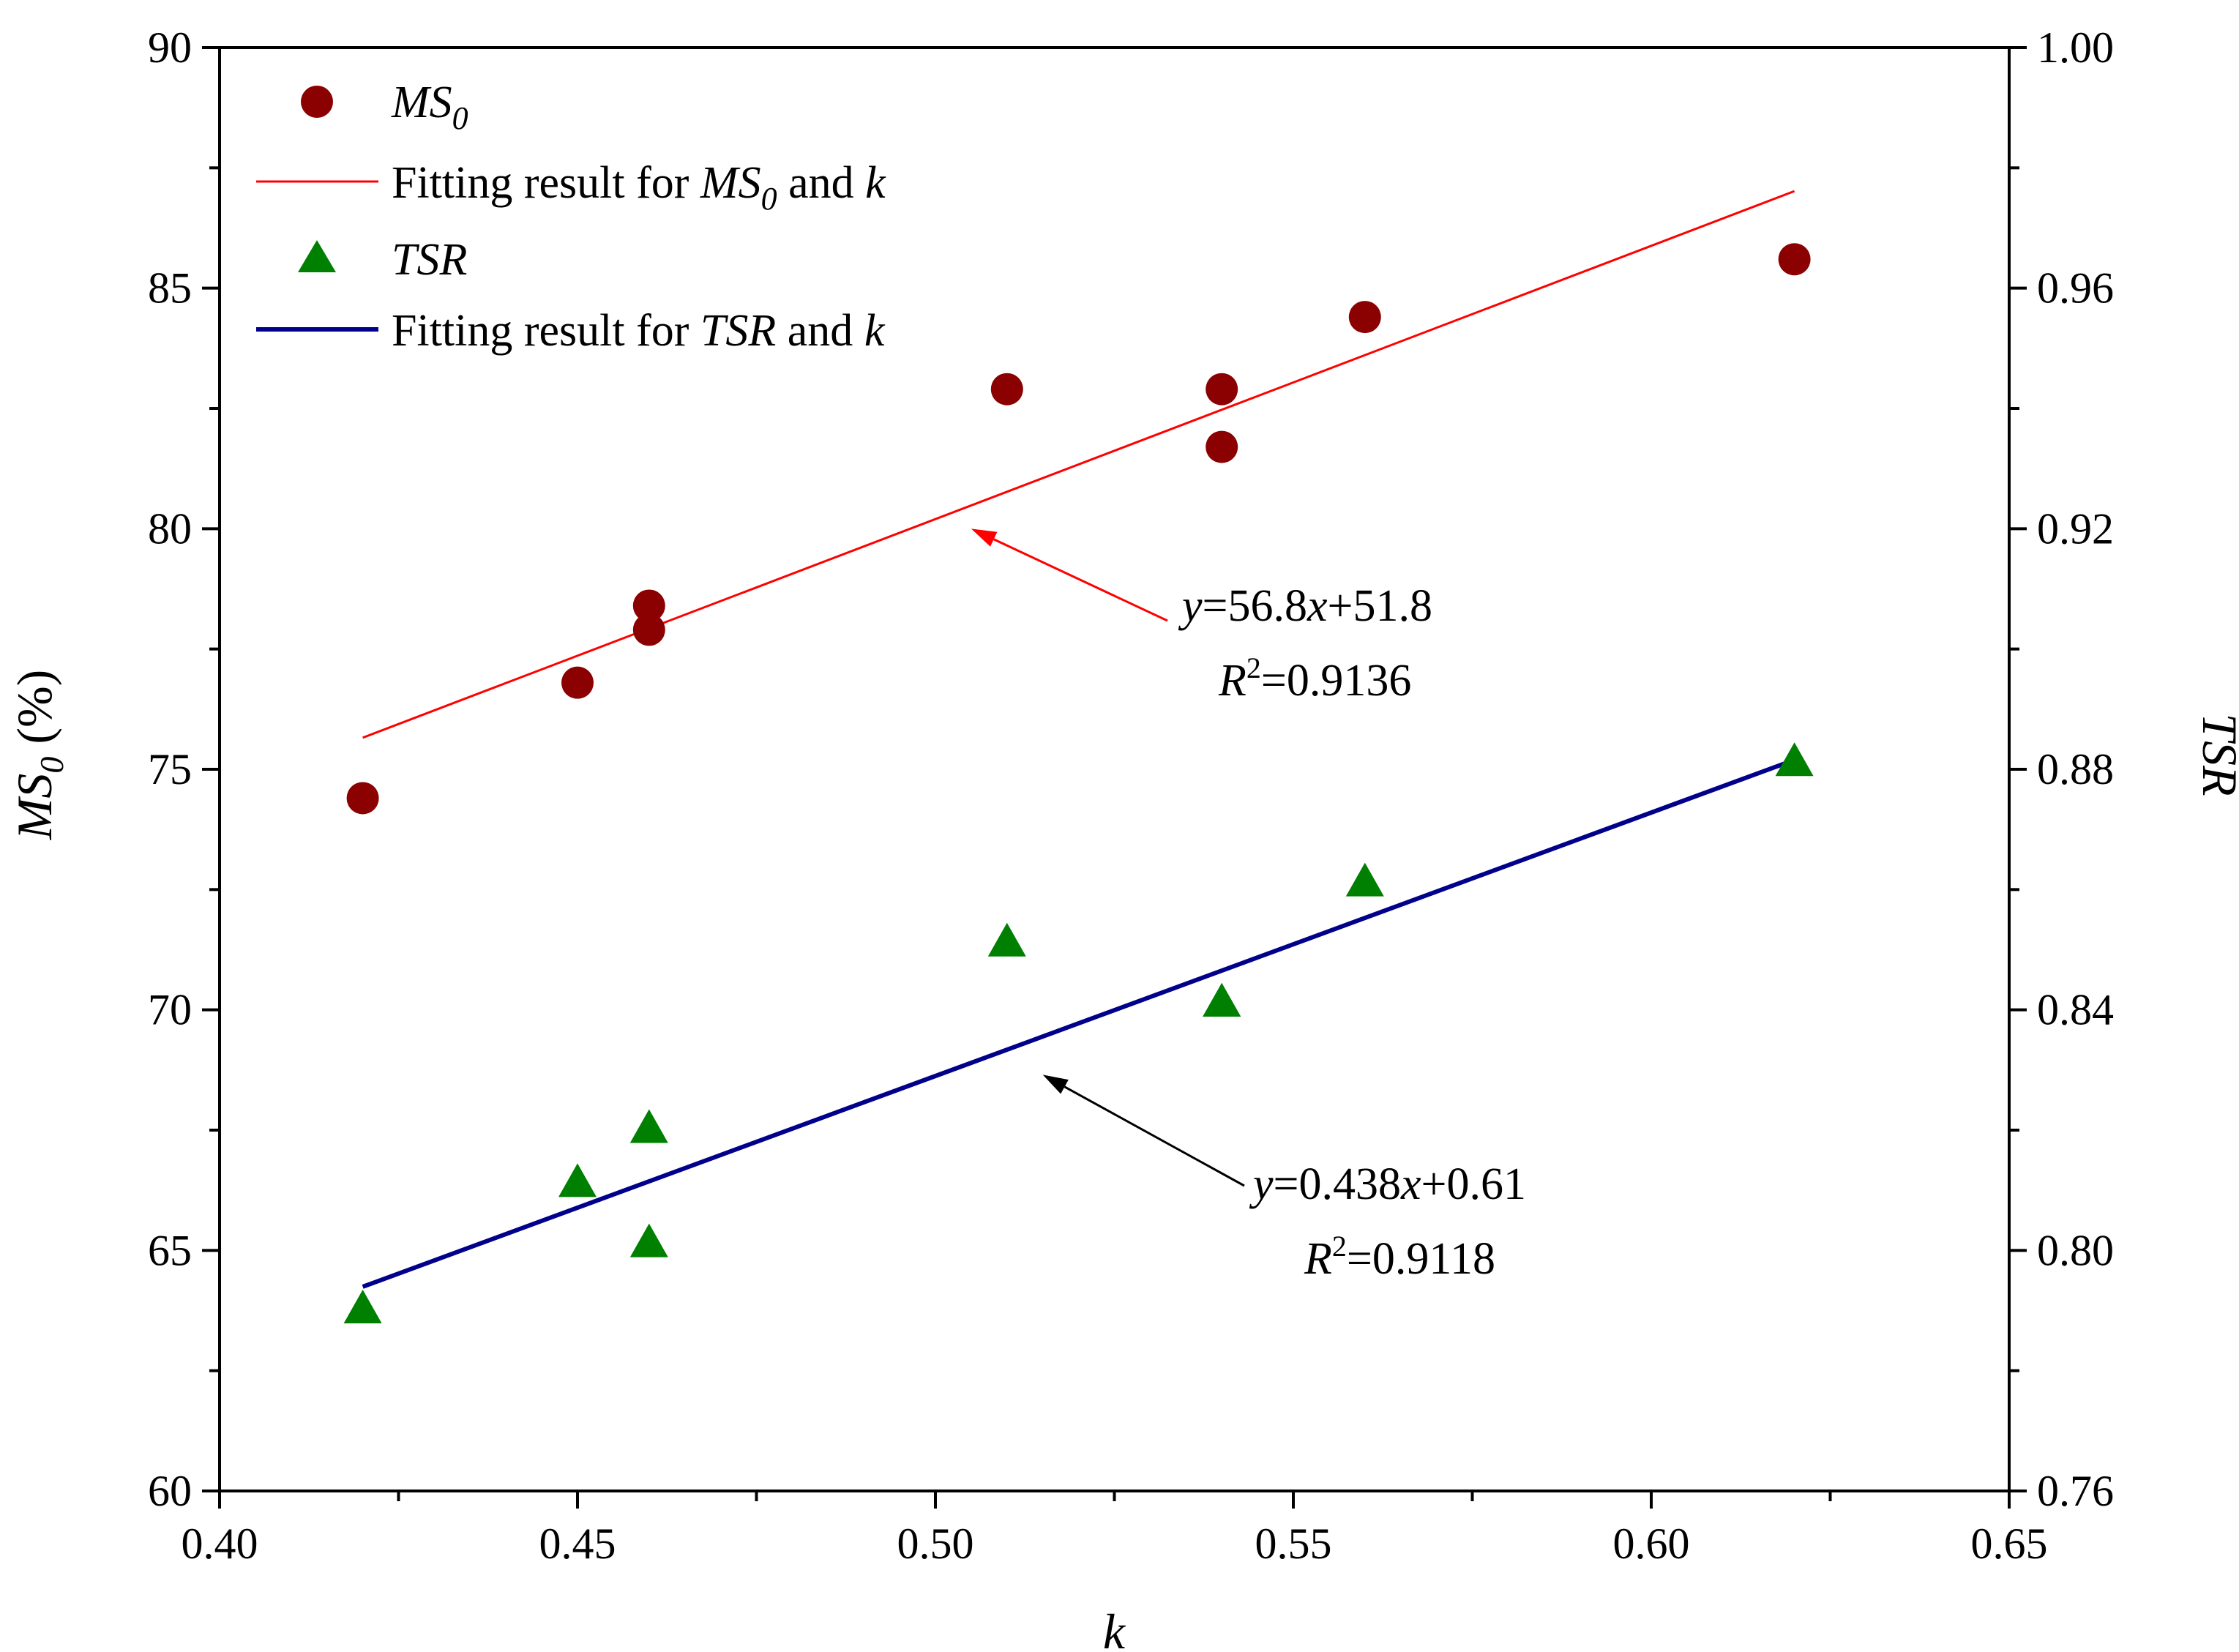 The image size is (2239, 1652). I want to click on y-right-tick-label: 0.96, so click(2075, 288).